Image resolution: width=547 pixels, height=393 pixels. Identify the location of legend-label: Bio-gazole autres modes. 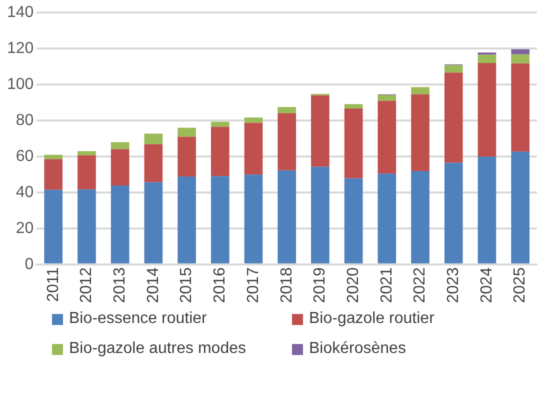
(157, 349).